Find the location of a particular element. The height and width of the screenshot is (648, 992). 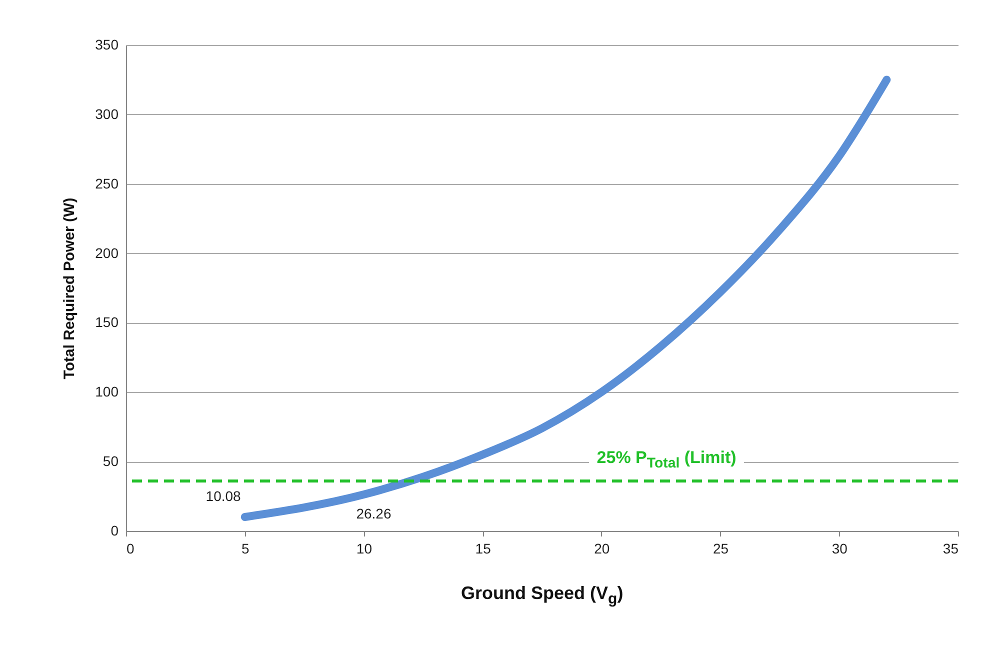

y-tick-label: 300 is located at coordinates (107, 114).